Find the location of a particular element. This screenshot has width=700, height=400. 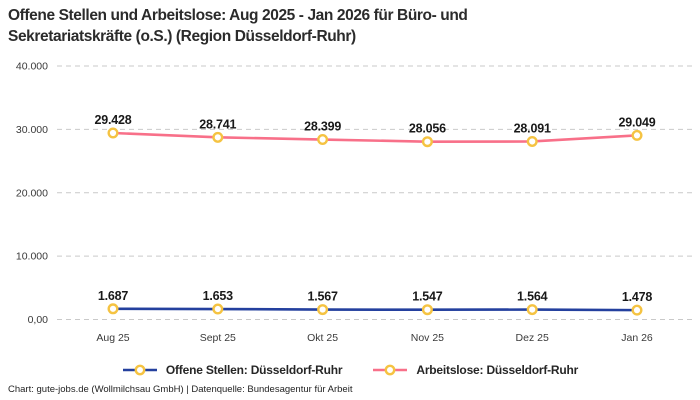

data-point-label: 28.741 is located at coordinates (217, 124).